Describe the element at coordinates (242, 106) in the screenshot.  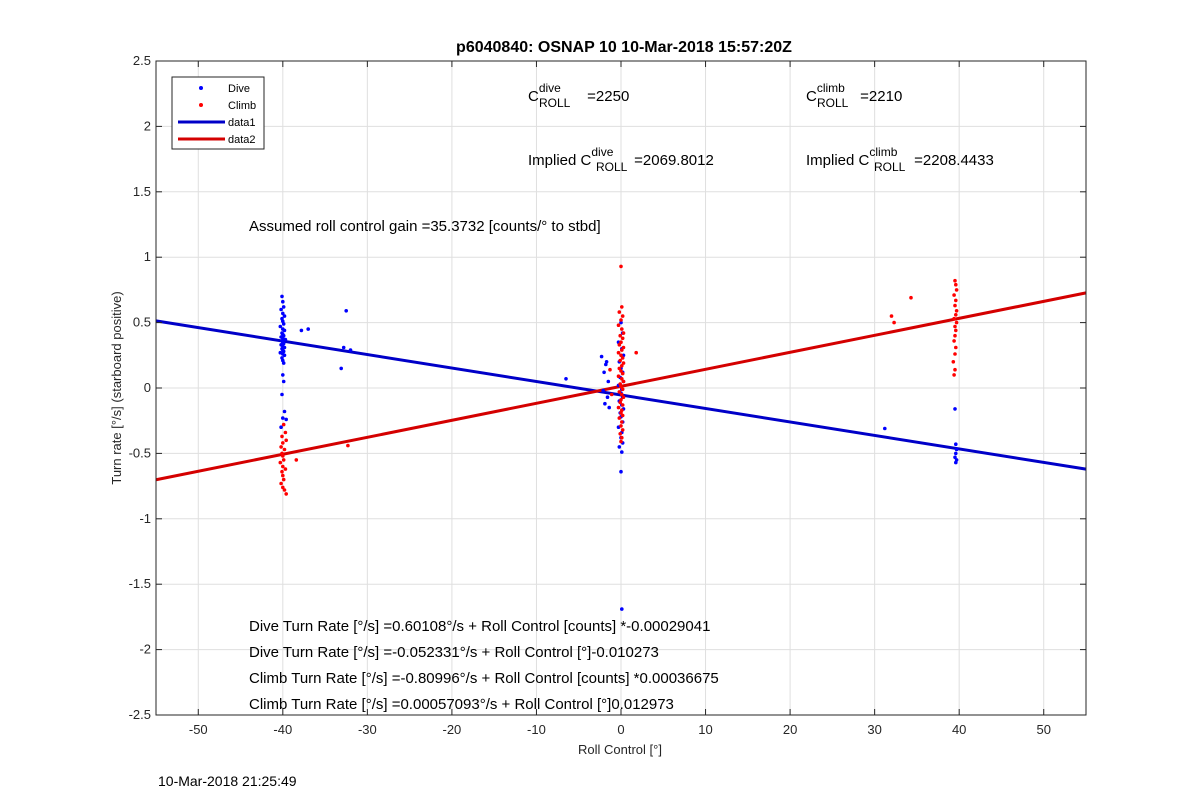
I see `legend-climb-label: Climb` at that location.